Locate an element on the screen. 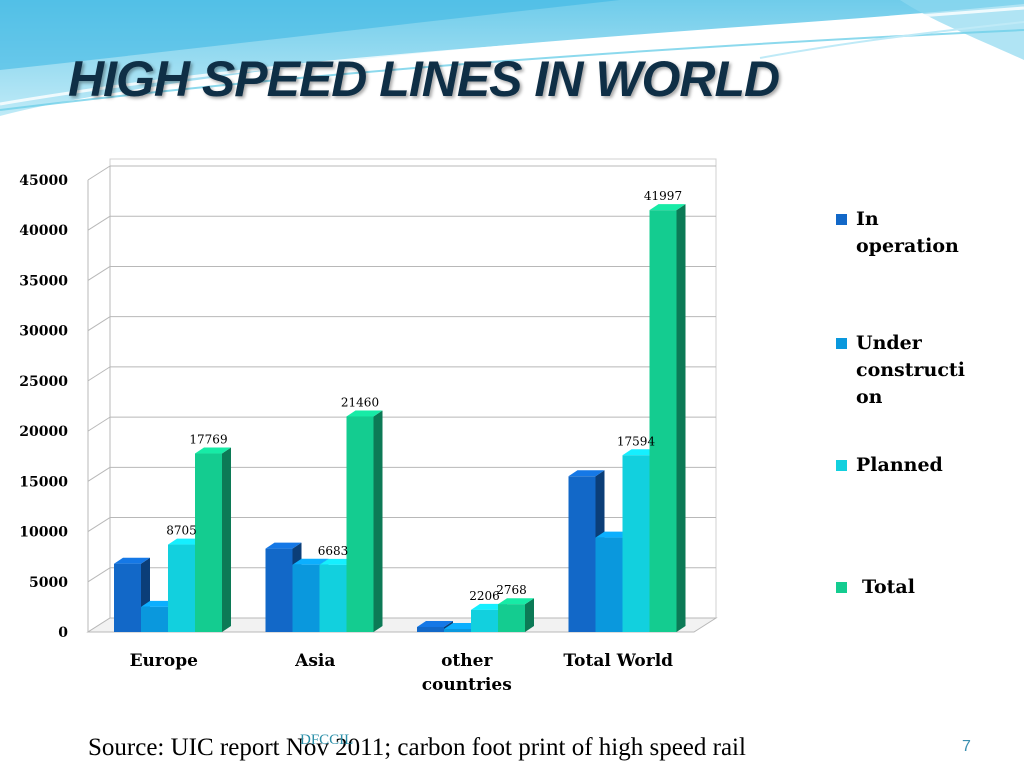 Image resolution: width=1024 pixels, height=768 pixels. slide-title: HIGH SPEED LINES IN WORLD is located at coordinates (424, 79).